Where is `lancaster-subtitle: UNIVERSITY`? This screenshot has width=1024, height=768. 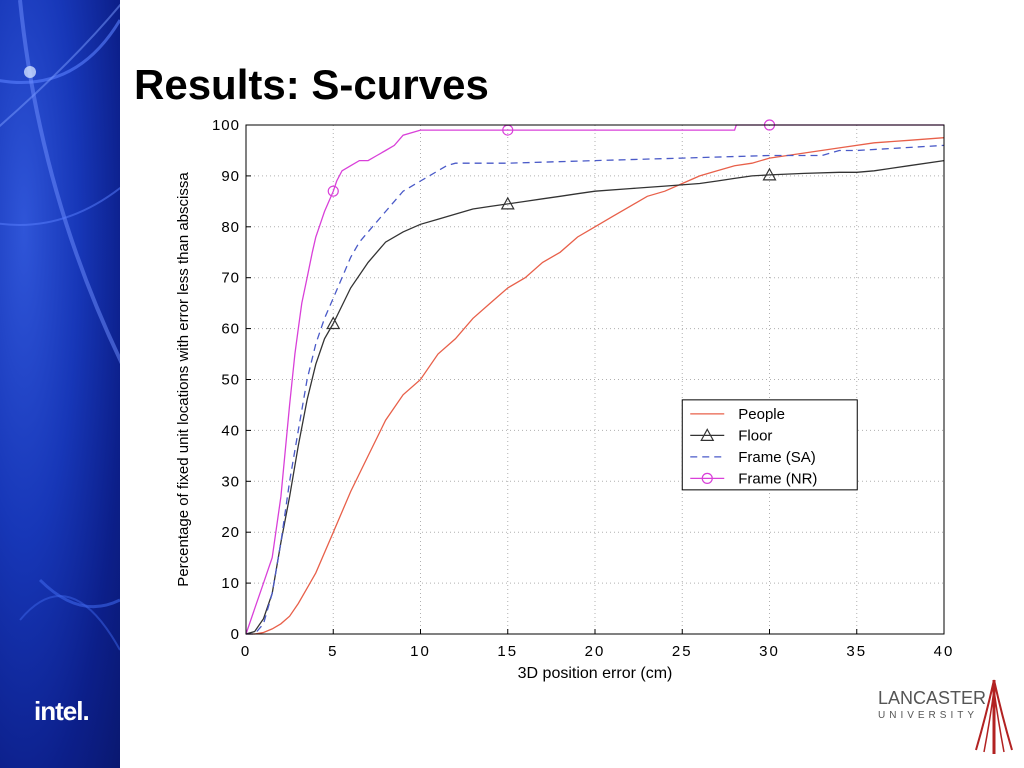
lancaster-subtitle: UNIVERSITY is located at coordinates (928, 715).